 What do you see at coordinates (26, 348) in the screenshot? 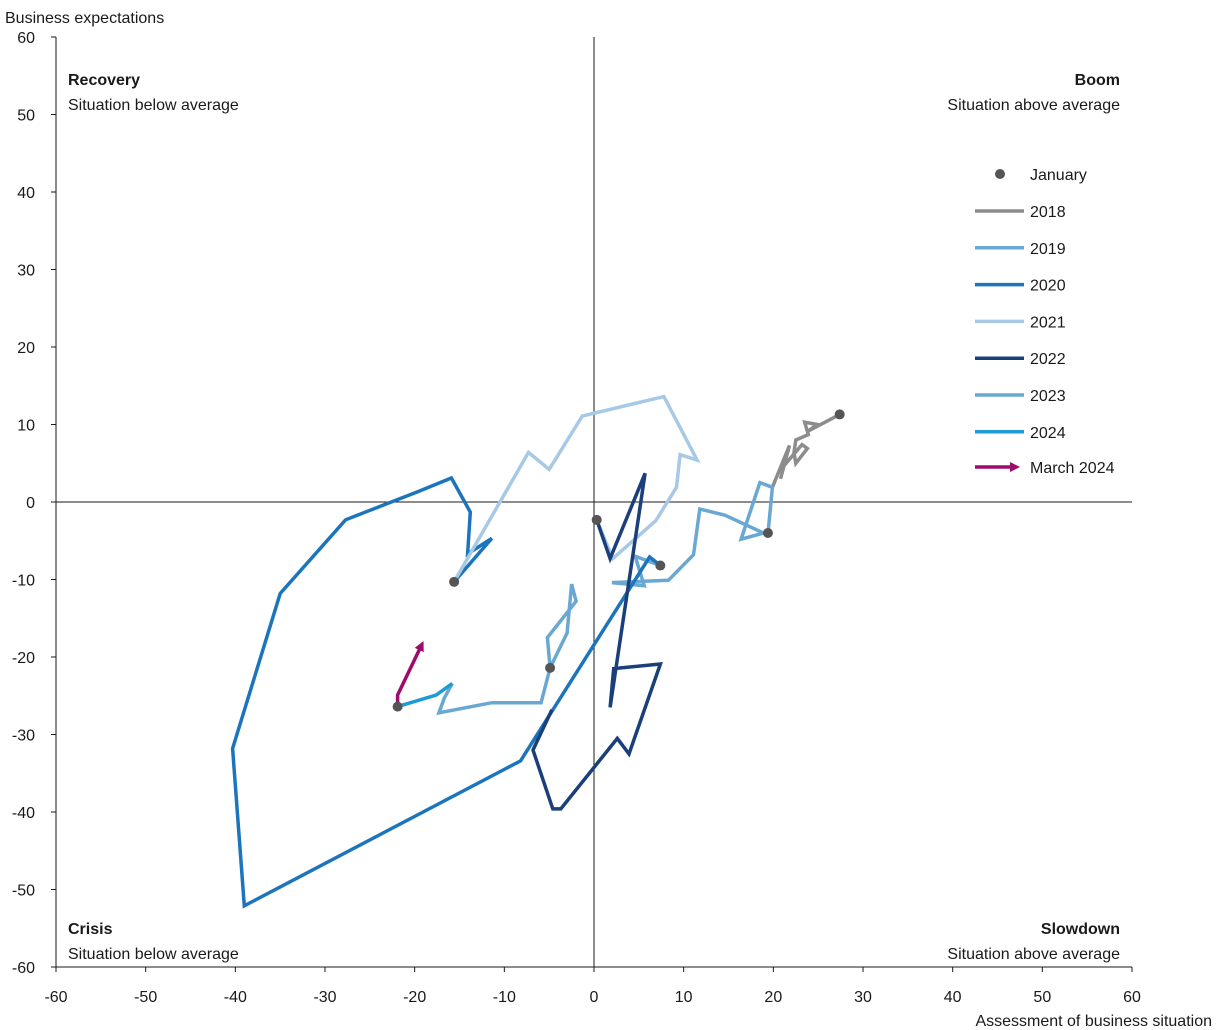
I see `y-tick-label: 20` at bounding box center [26, 348].